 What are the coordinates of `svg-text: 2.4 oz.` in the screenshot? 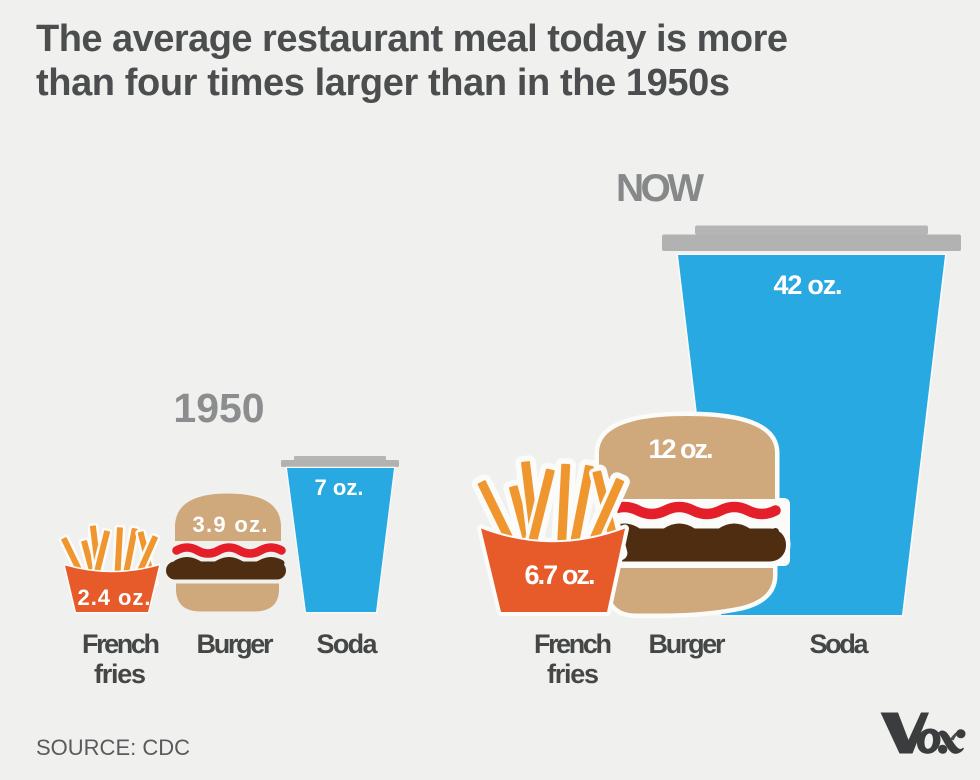 It's located at (114, 597).